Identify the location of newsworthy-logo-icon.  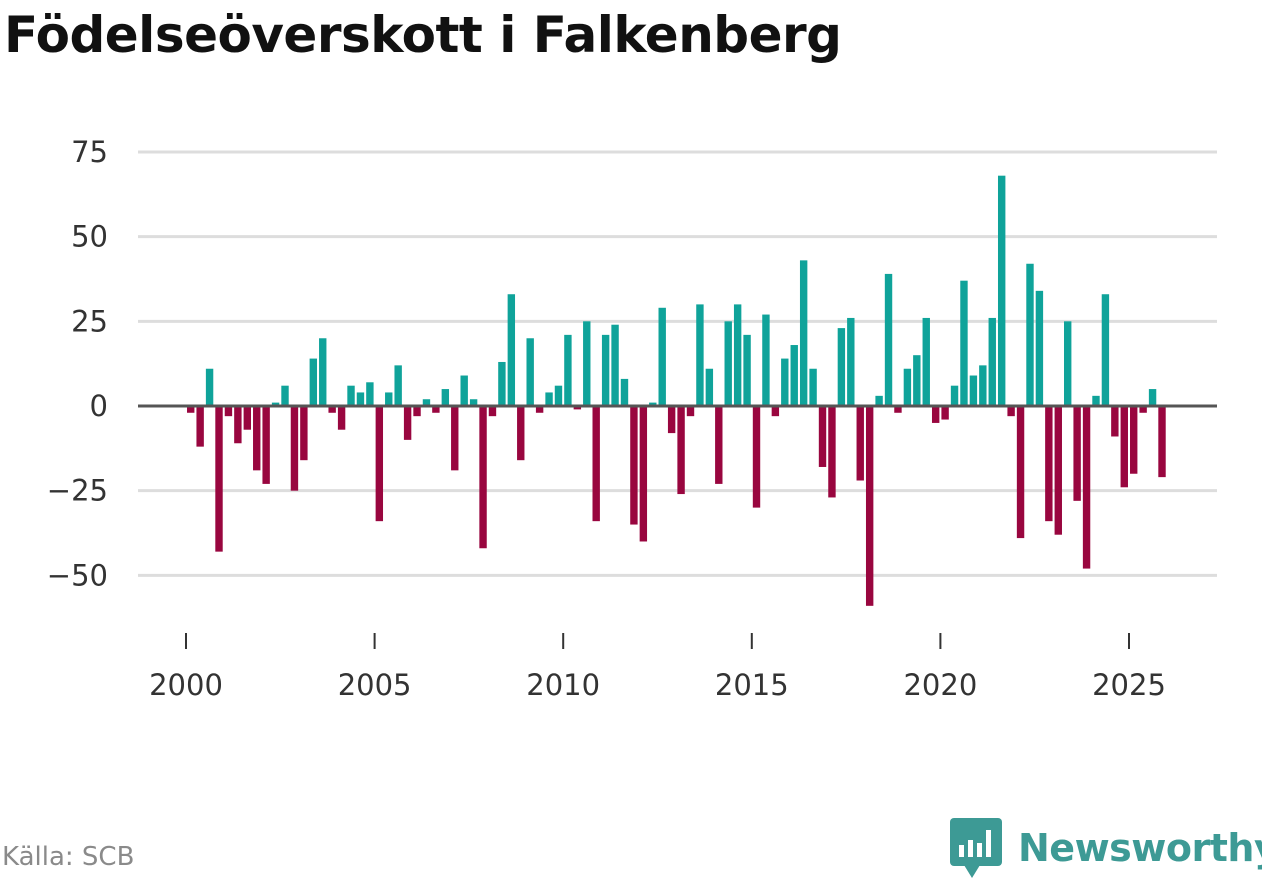
(976, 848).